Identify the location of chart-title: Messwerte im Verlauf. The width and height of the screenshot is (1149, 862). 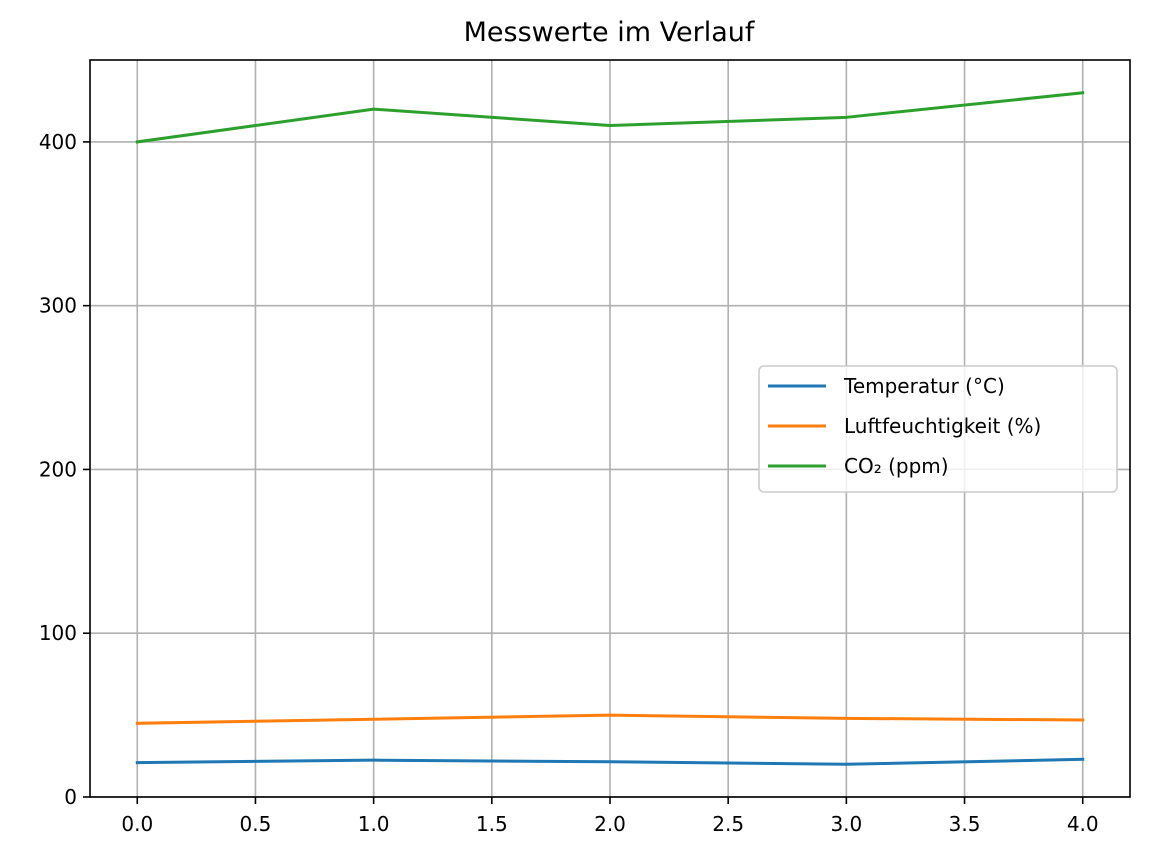
(610, 32).